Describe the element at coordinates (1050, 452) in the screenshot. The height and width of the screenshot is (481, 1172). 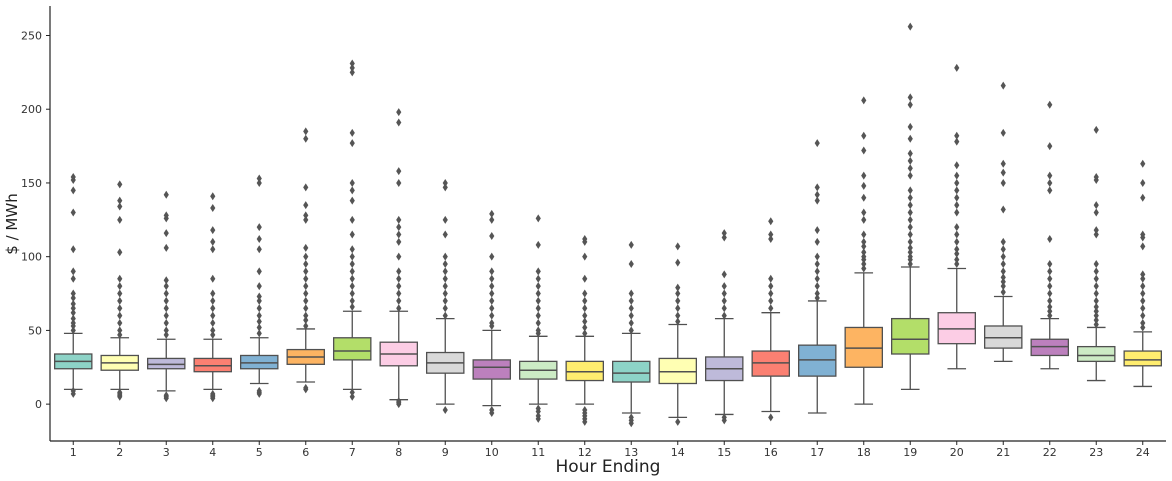
I see `x-tick-label: 22` at that location.